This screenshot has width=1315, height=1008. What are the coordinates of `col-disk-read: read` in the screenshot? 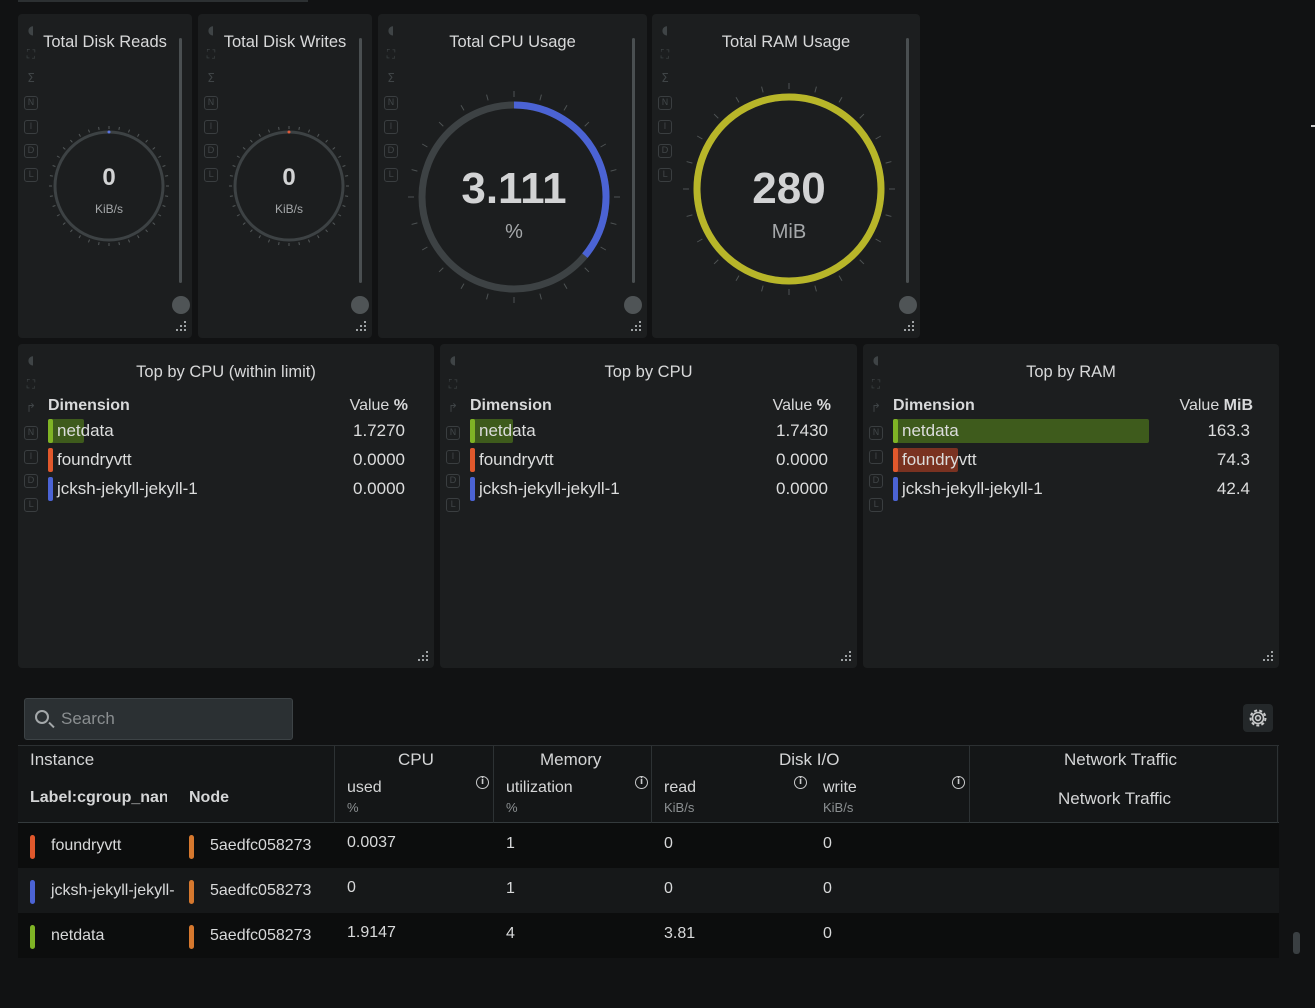 It's located at (680, 787).